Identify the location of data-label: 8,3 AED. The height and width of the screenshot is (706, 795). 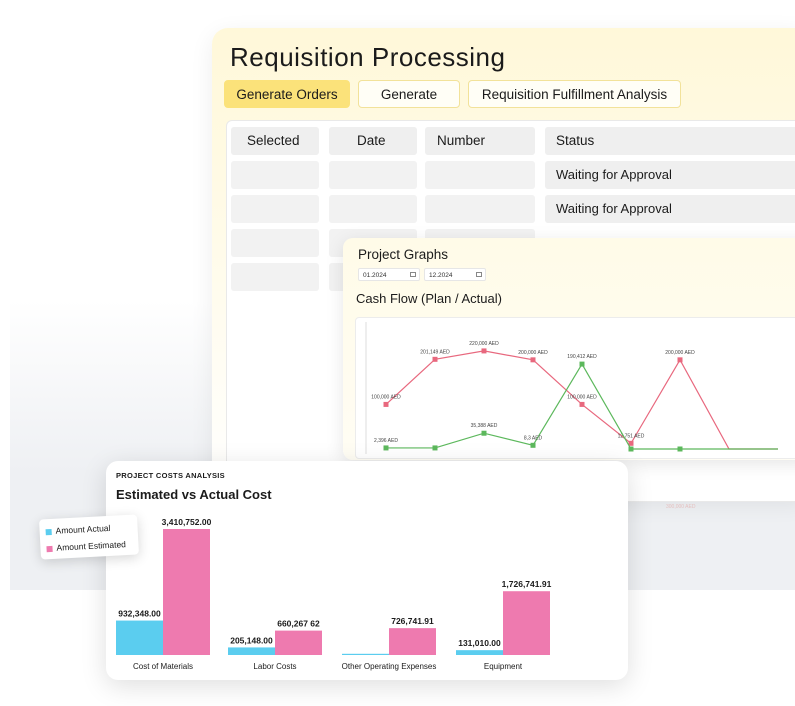
(533, 438).